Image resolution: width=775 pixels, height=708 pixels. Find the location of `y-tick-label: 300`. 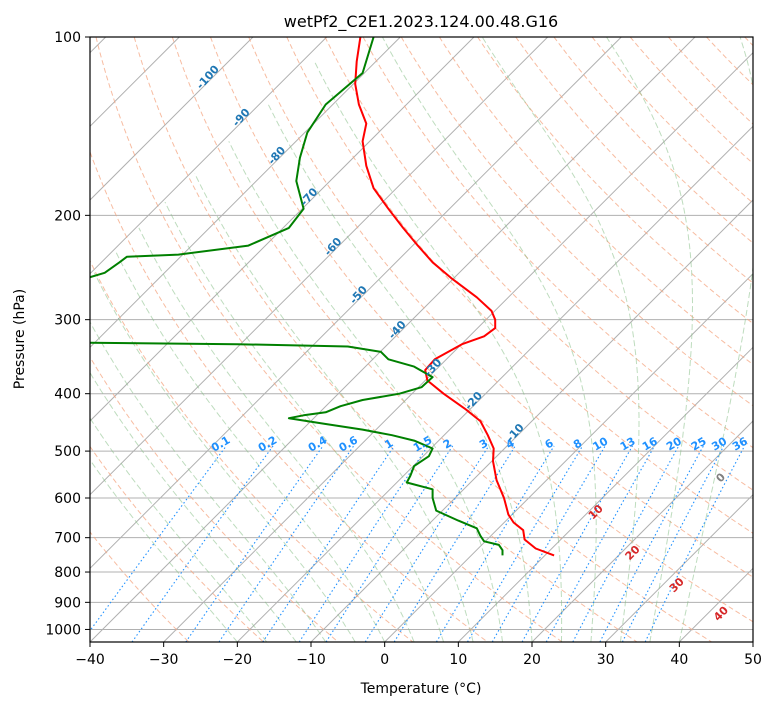

y-tick-label: 300 is located at coordinates (67, 321).